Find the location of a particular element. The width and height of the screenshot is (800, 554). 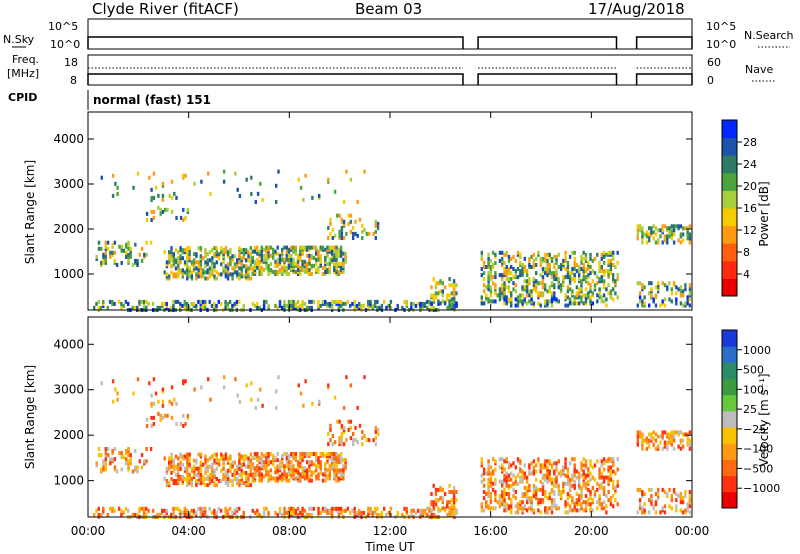

velocity-ylabel: Slant Range [km] is located at coordinates (30, 417).